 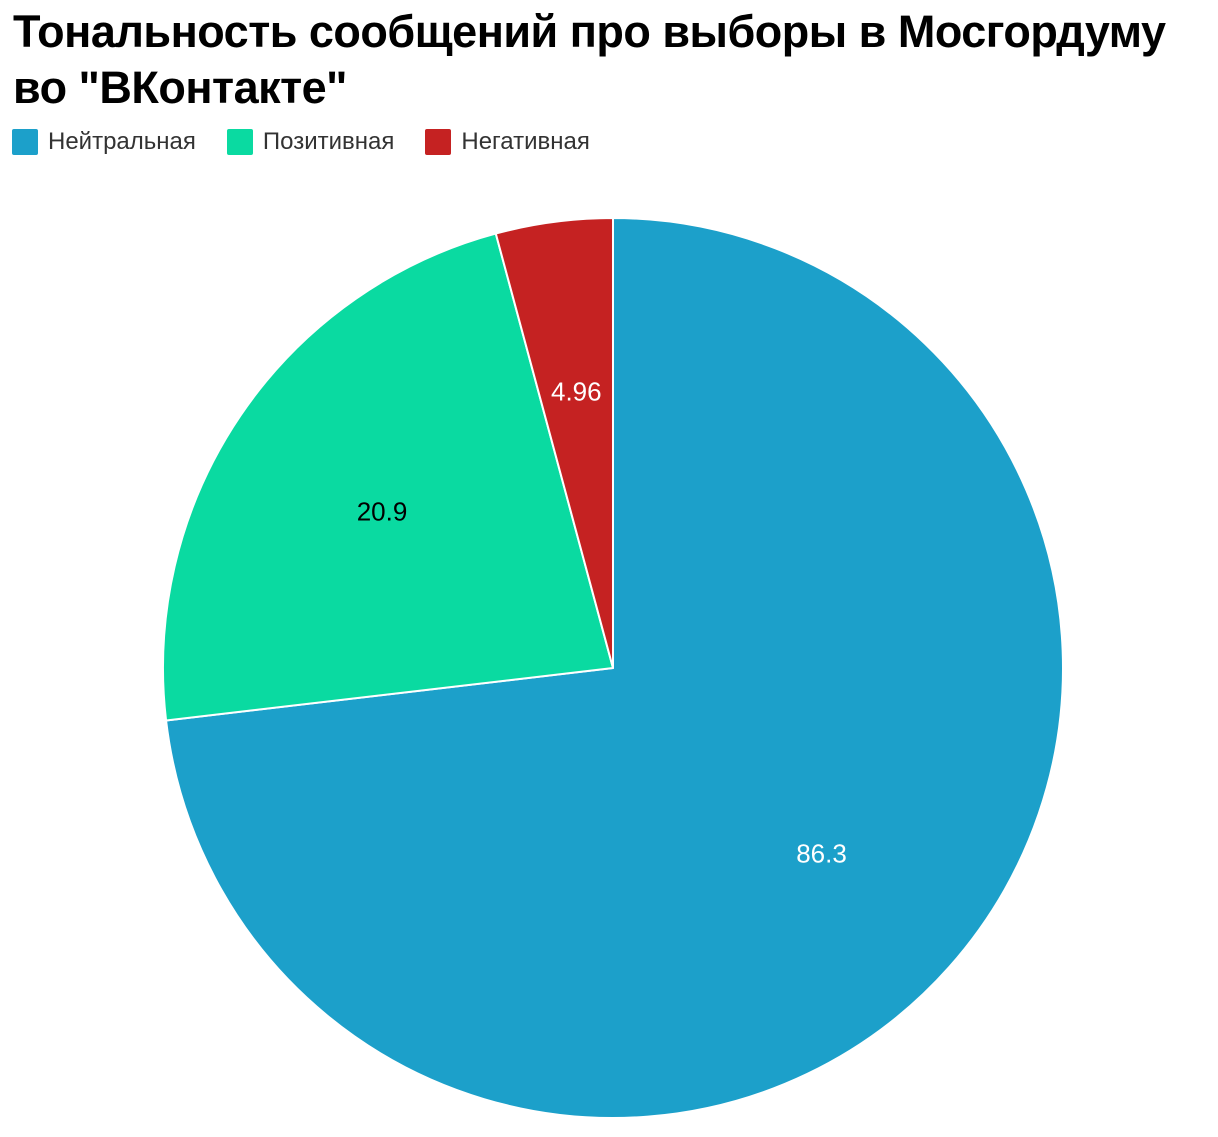 What do you see at coordinates (438, 142) in the screenshot?
I see `legend-swatch-negative-icon` at bounding box center [438, 142].